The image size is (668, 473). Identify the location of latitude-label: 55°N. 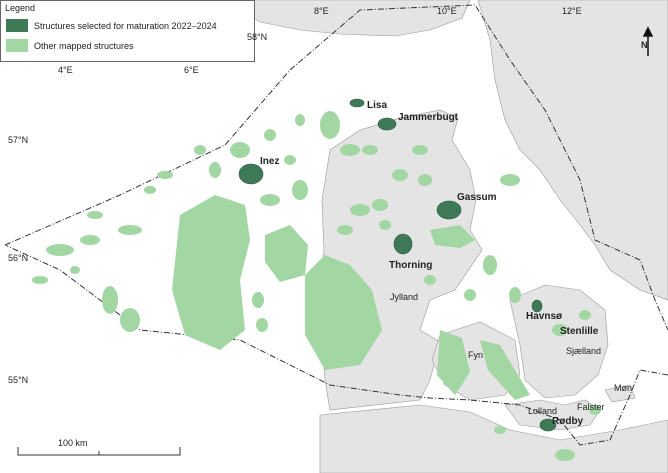
(18, 380).